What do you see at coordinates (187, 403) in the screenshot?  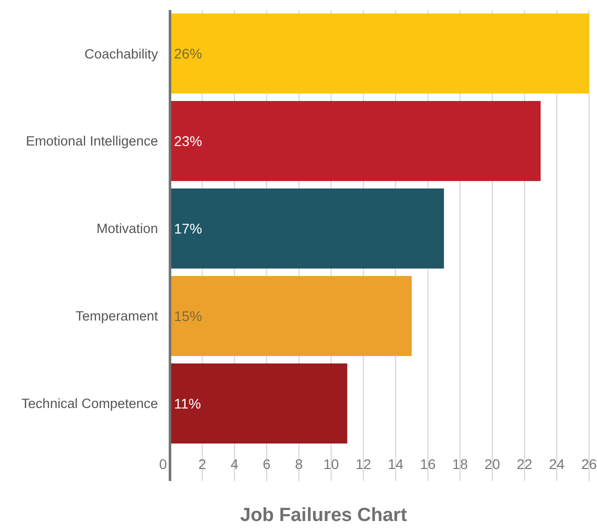 I see `data-label: 11%` at bounding box center [187, 403].